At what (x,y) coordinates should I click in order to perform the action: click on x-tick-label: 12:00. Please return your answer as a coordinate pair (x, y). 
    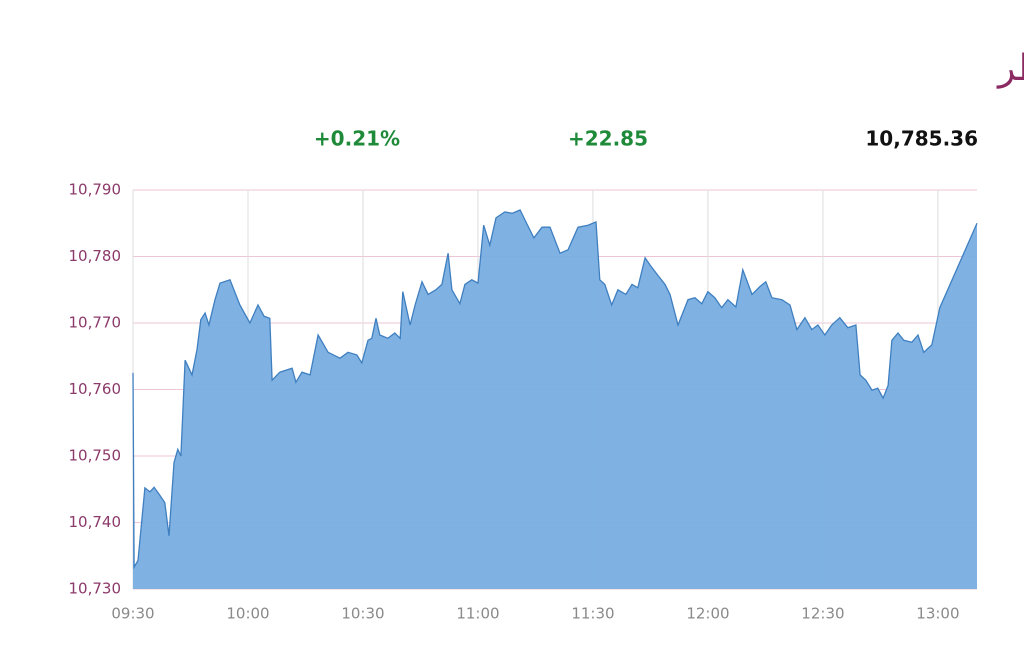
    Looking at the image, I should click on (707, 614).